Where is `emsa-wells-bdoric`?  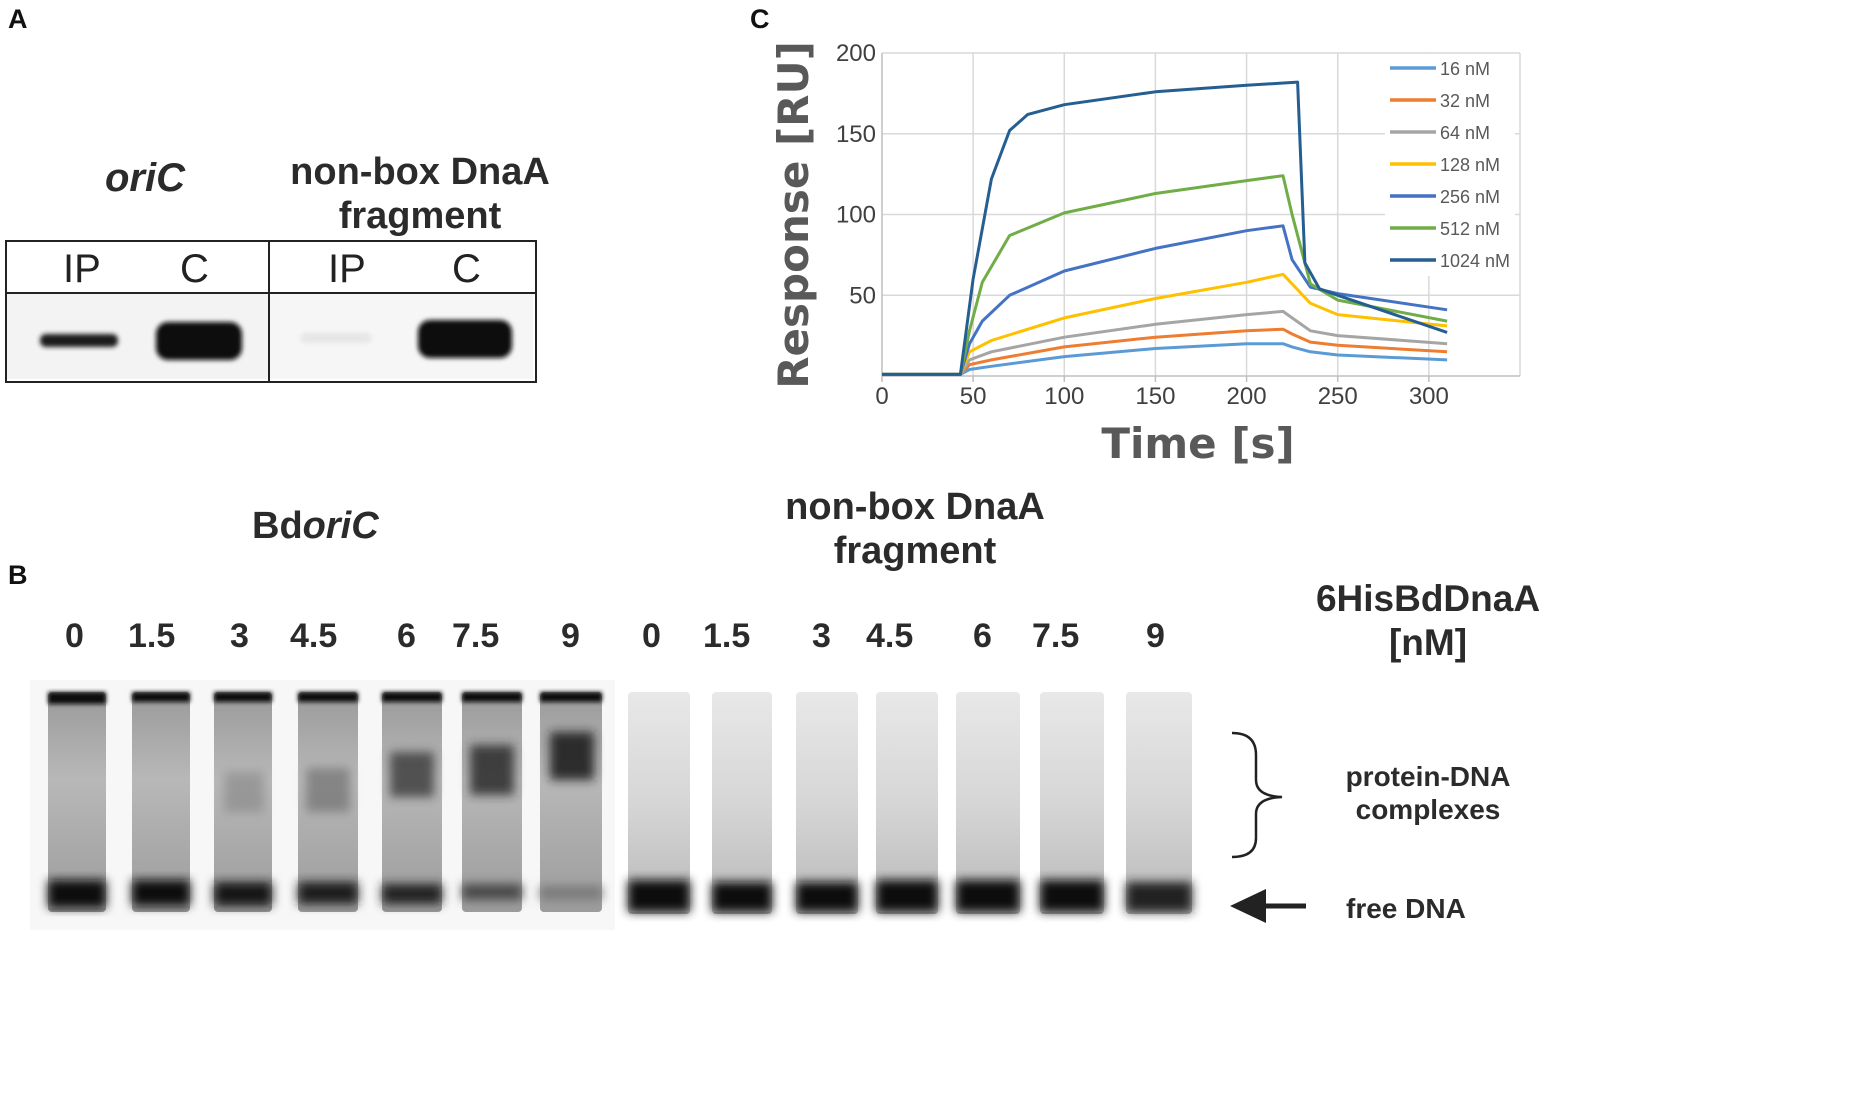 emsa-wells-bdoric is located at coordinates (325, 698).